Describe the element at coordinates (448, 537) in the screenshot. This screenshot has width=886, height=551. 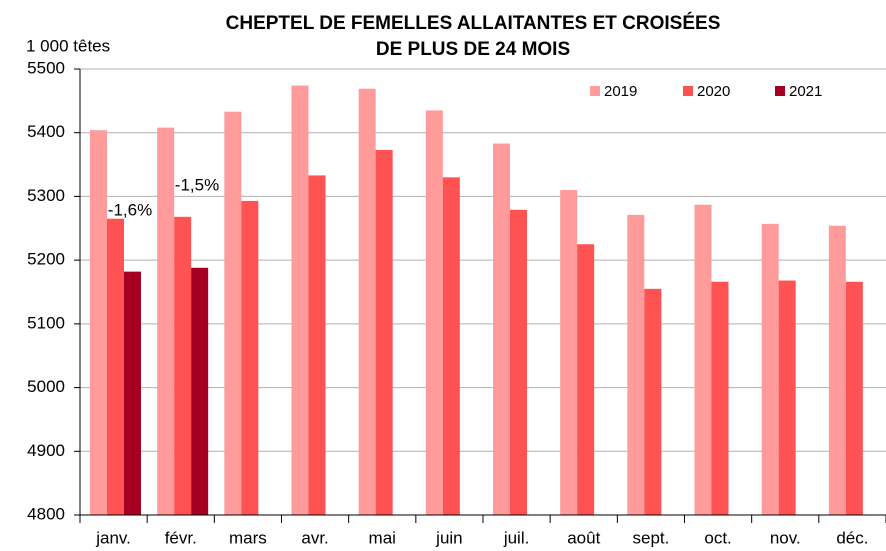
I see `x-tick-label: juin` at that location.